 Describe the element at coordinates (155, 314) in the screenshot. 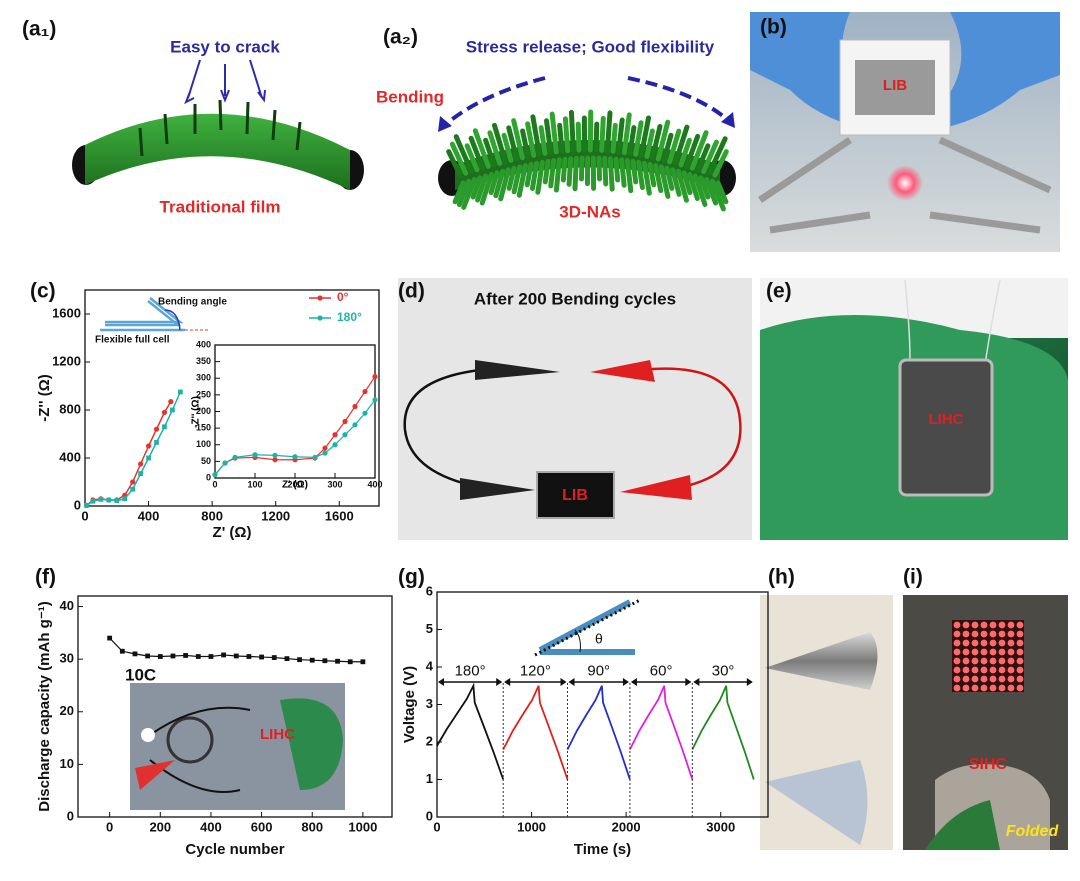

I see `c-diagram` at that location.